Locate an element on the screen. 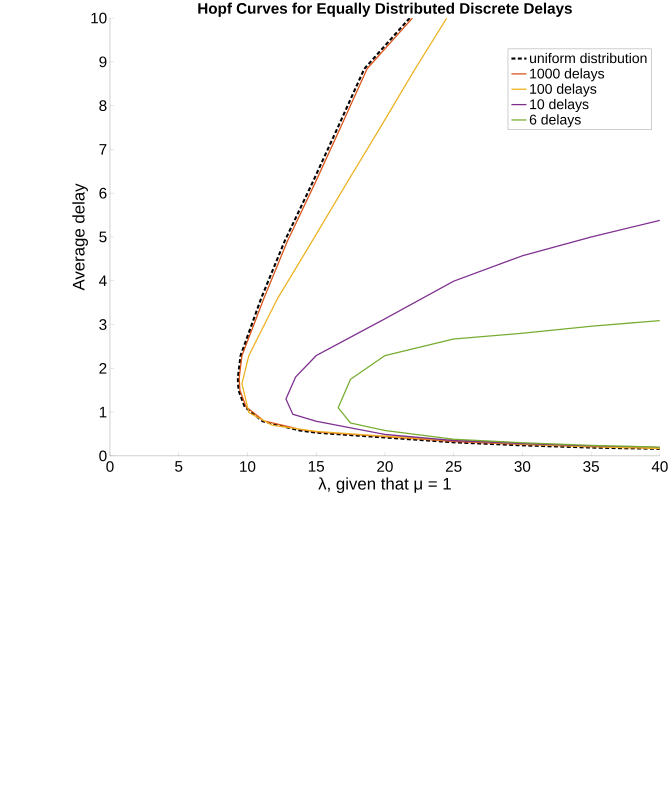  legend-label: 100 delays is located at coordinates (563, 90).